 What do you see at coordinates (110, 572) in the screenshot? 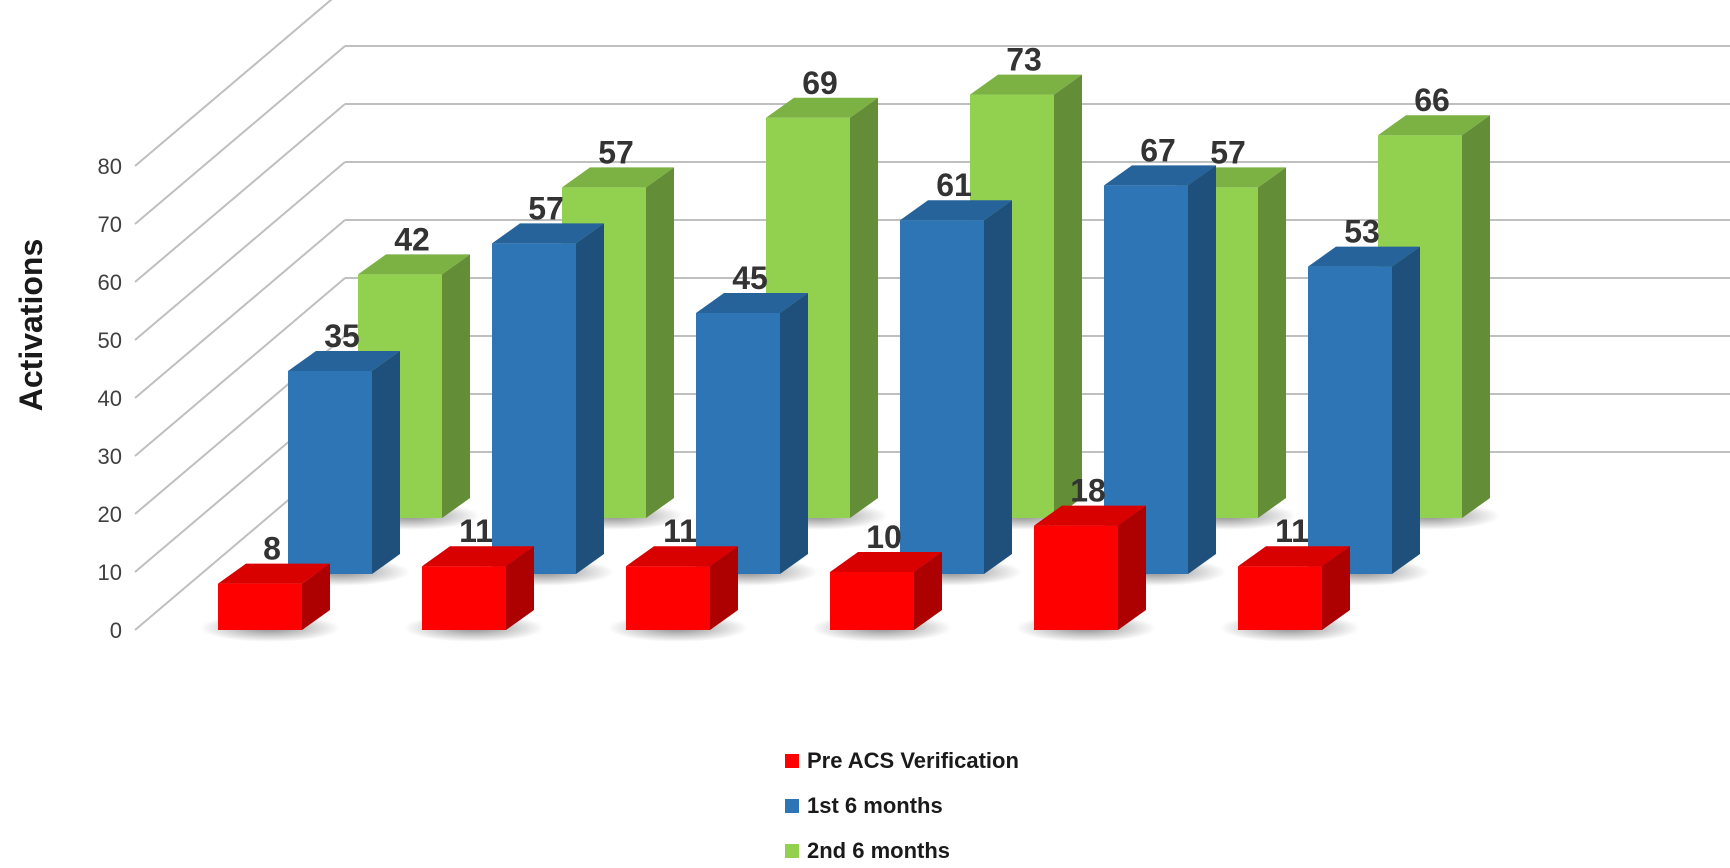
I see `y-tick-label: 10` at bounding box center [110, 572].